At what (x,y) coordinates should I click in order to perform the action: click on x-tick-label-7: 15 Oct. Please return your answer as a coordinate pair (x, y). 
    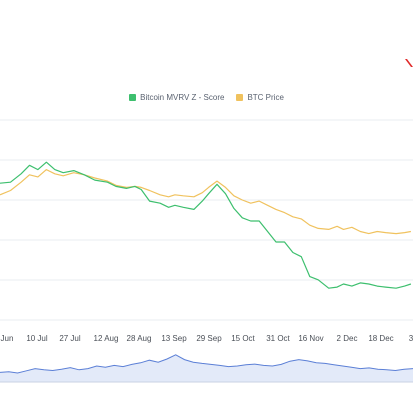
    Looking at the image, I should click on (243, 338).